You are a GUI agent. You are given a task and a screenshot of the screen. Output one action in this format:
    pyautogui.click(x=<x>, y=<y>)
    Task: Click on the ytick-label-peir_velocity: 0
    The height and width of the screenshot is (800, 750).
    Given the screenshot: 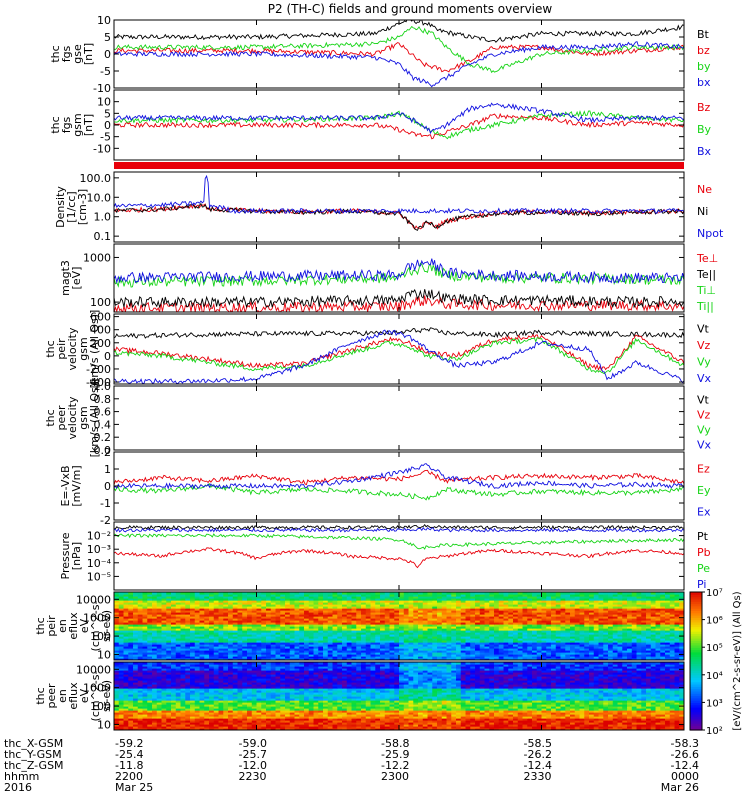 What is the action you would take?
    pyautogui.click(x=107, y=356)
    